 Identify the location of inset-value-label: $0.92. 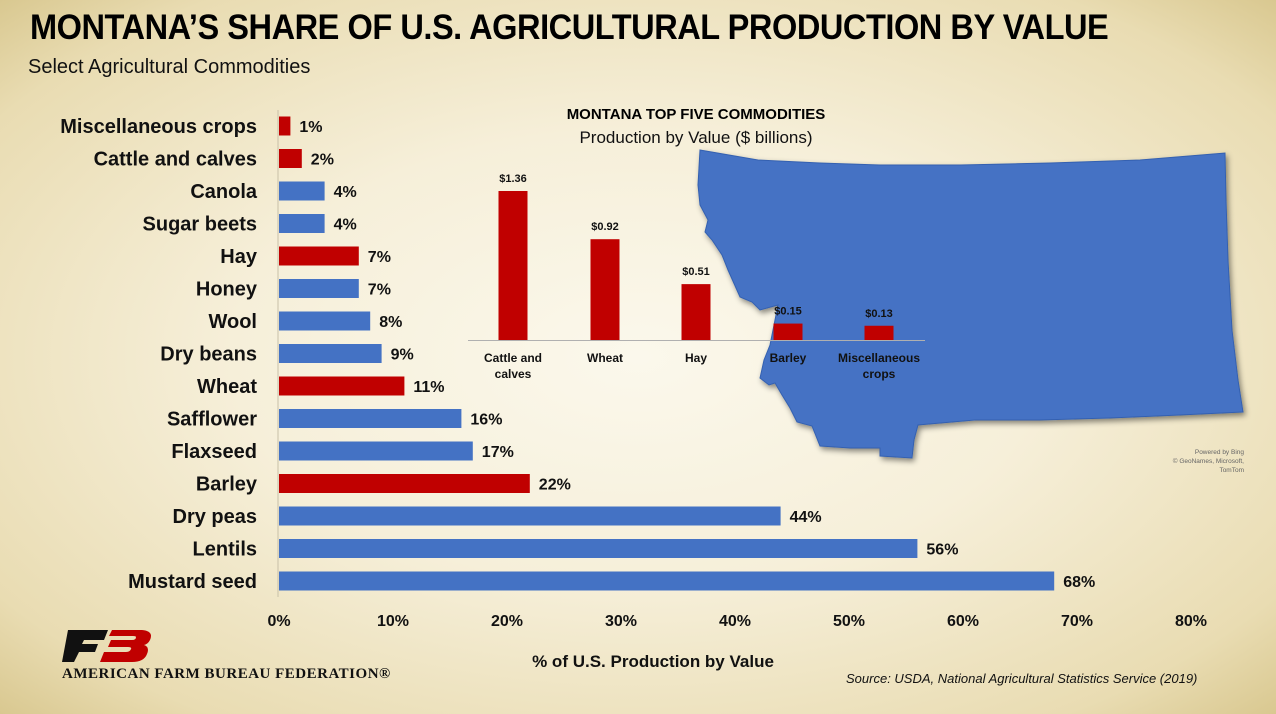
(605, 227).